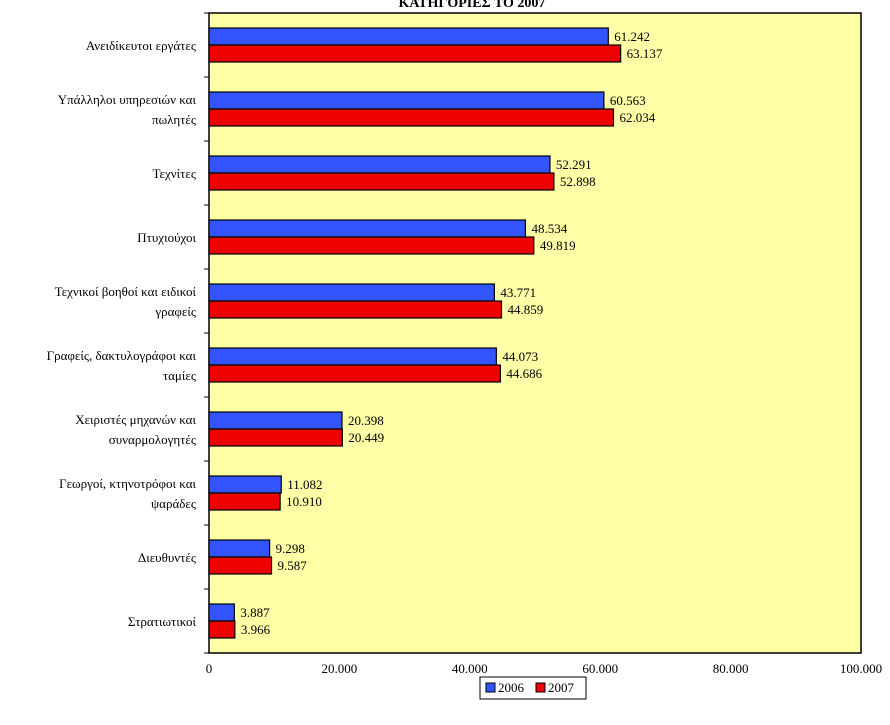  Describe the element at coordinates (520, 356) in the screenshot. I see `data-label-2006-5: 44.073` at that location.